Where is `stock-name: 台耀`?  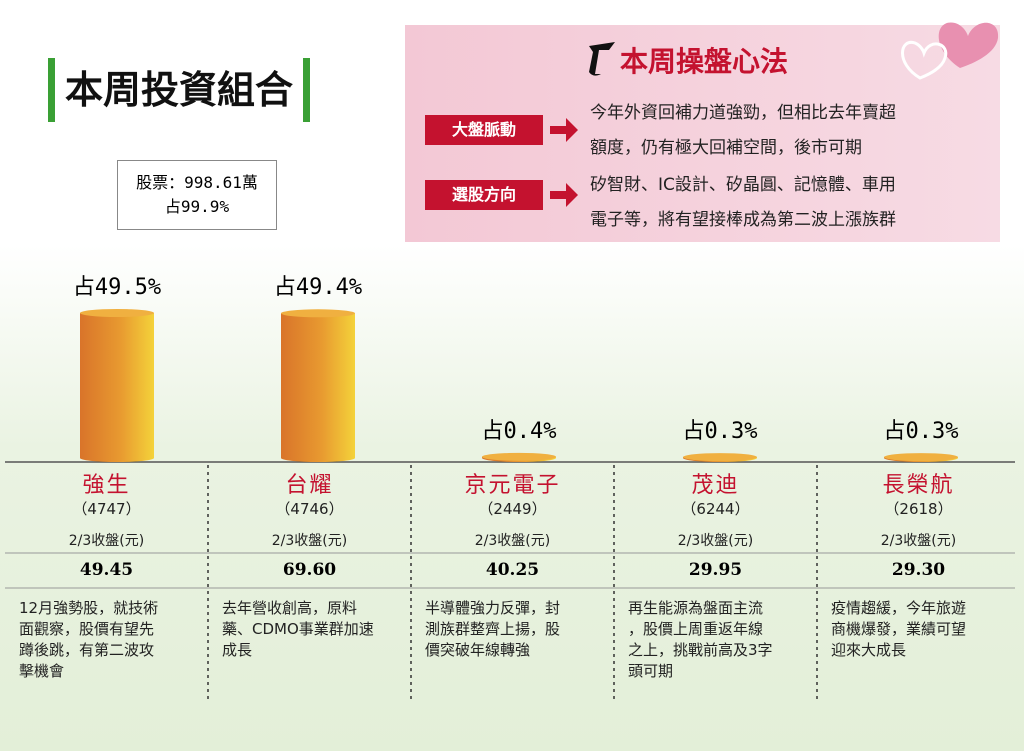 stock-name: 台耀 is located at coordinates (309, 485).